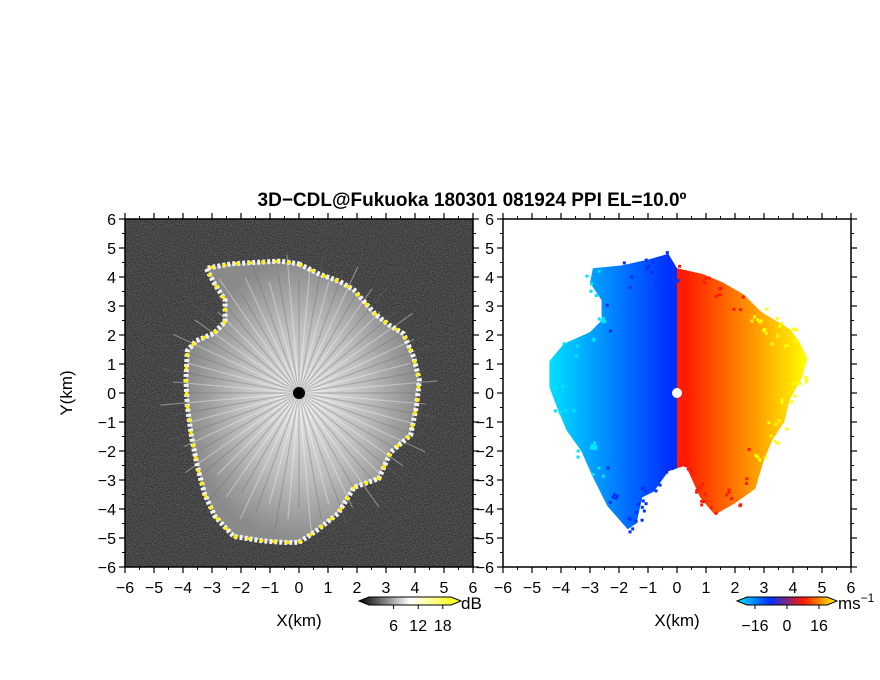 The width and height of the screenshot is (880, 680). I want to click on signal-x-axis-title: X(km), so click(298, 620).